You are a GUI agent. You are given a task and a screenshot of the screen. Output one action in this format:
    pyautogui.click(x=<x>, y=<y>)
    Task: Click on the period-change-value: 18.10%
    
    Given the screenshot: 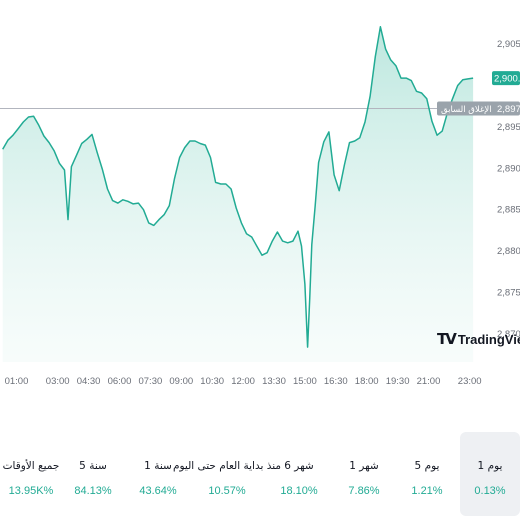 What is the action you would take?
    pyautogui.click(x=299, y=491)
    